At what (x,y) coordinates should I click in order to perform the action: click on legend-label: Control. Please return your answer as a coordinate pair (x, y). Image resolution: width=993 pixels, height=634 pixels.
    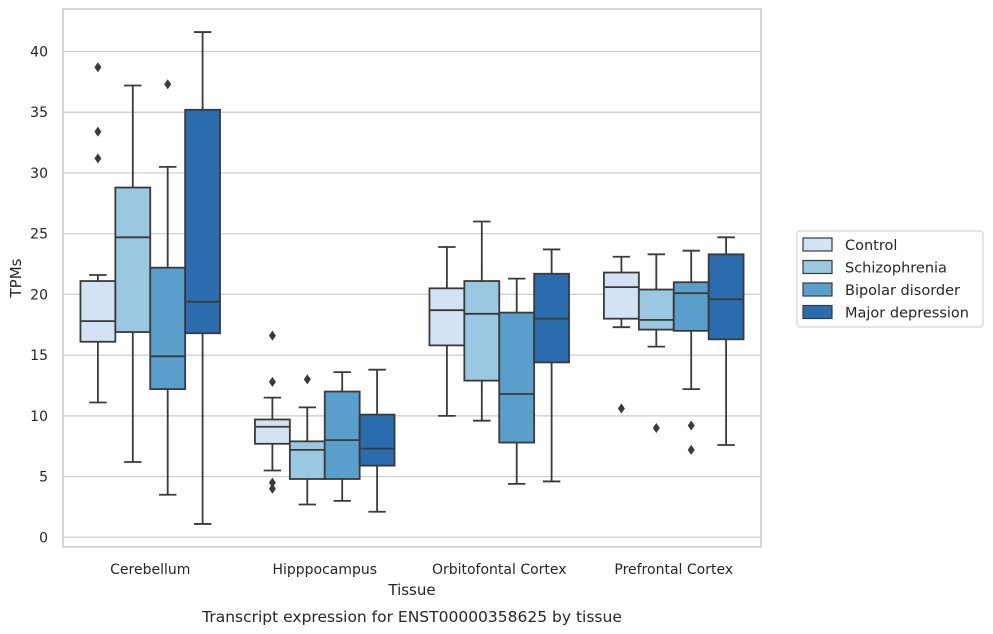
    Looking at the image, I should click on (871, 246).